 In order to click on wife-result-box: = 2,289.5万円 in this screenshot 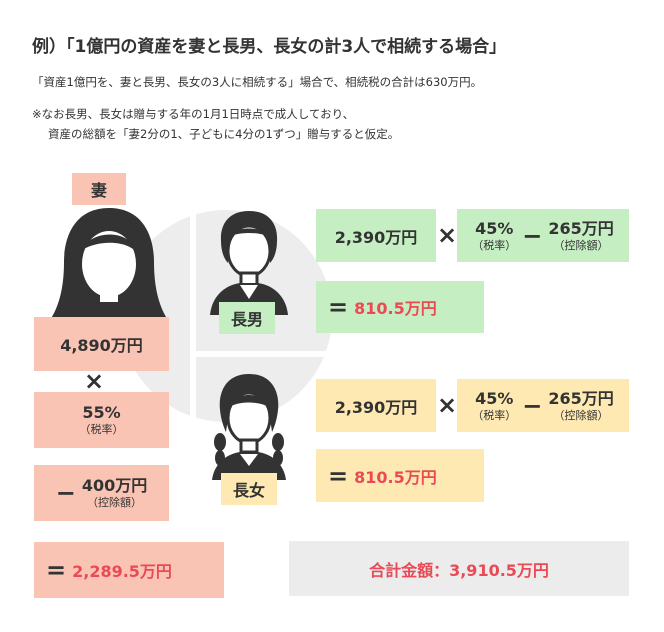, I will do `click(129, 570)`.